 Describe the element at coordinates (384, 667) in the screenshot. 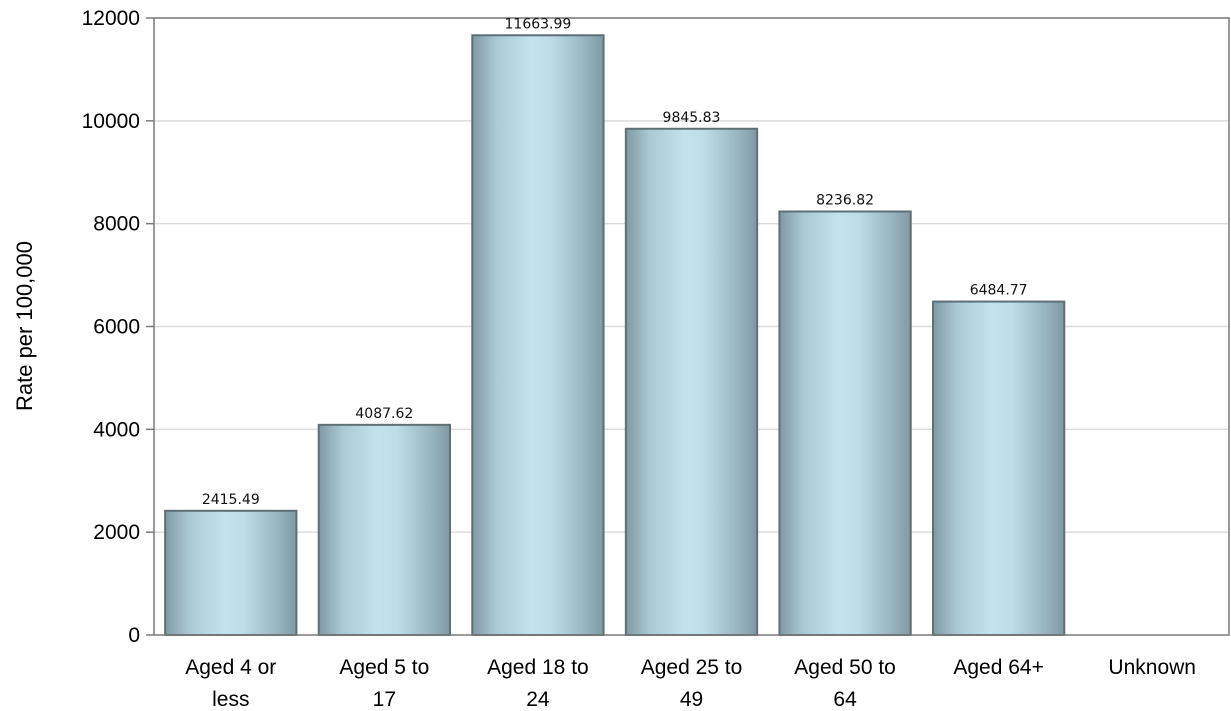

I see `x-category-label: Aged 5 to` at that location.